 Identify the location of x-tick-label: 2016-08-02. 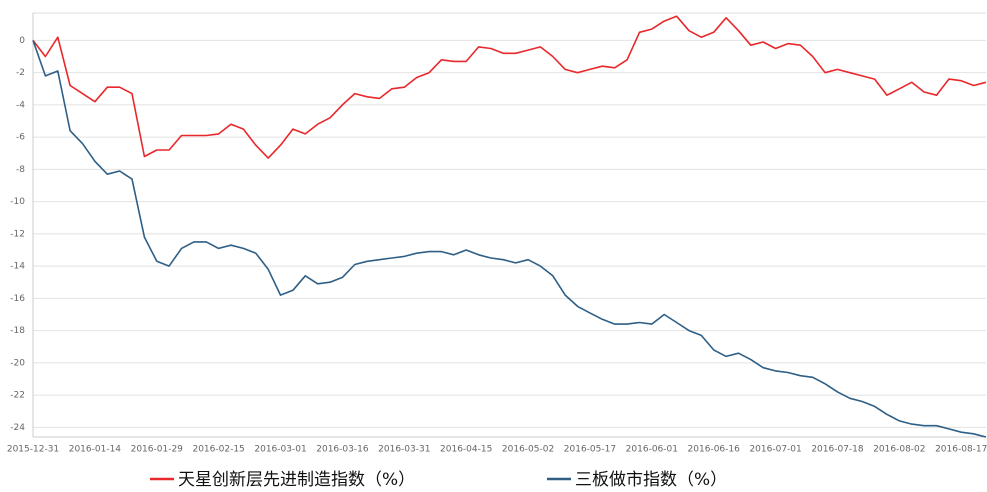
(899, 450).